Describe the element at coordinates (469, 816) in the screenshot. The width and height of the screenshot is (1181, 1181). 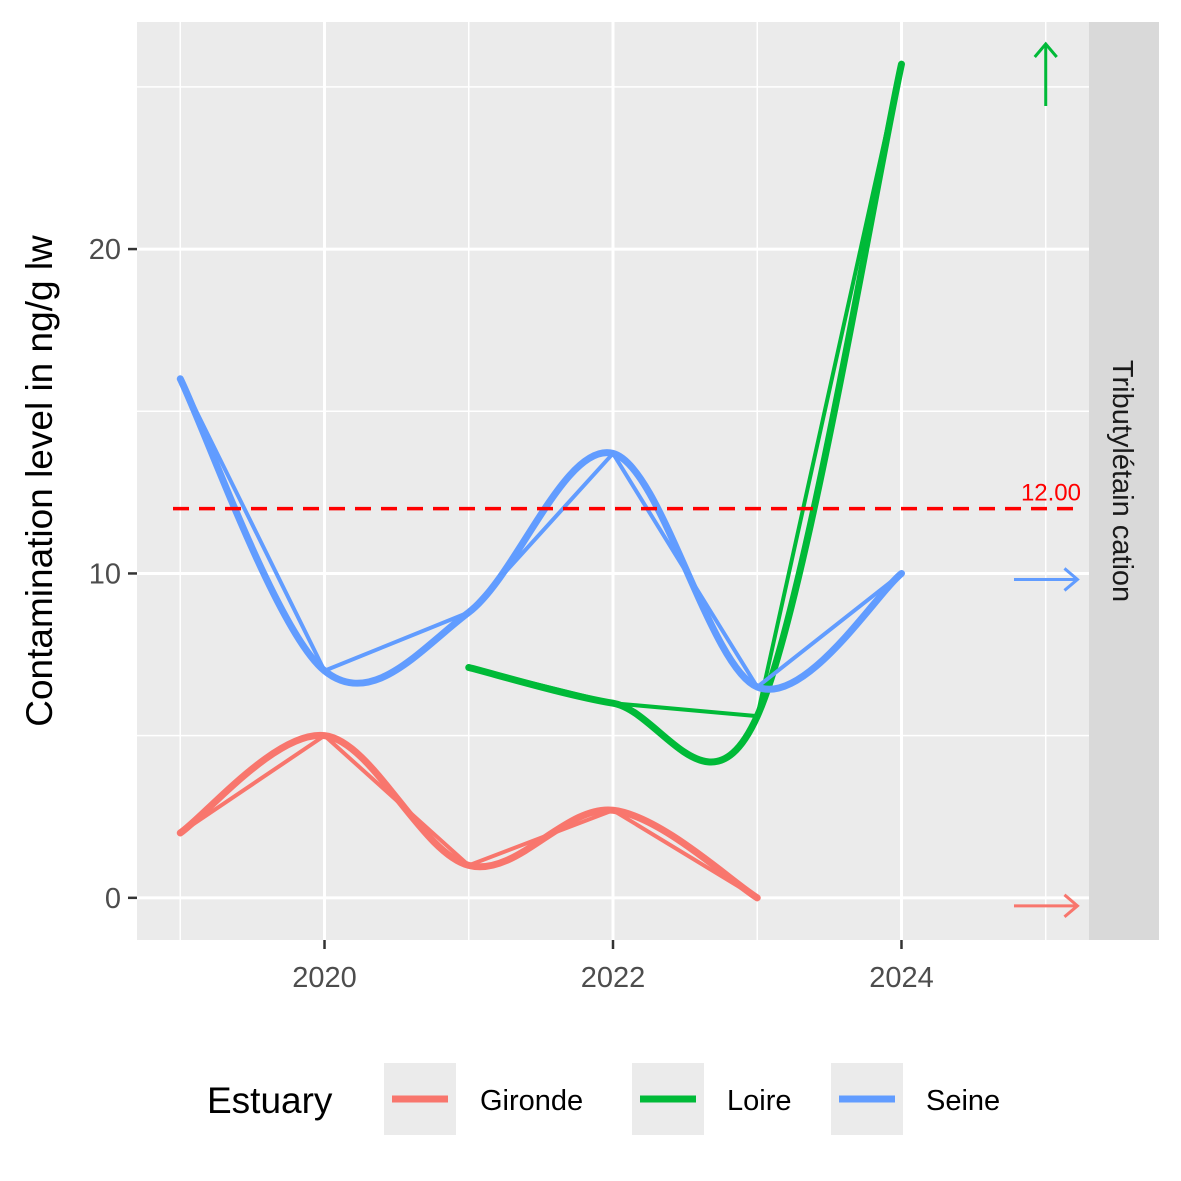
I see `gironde-raw-line` at that location.